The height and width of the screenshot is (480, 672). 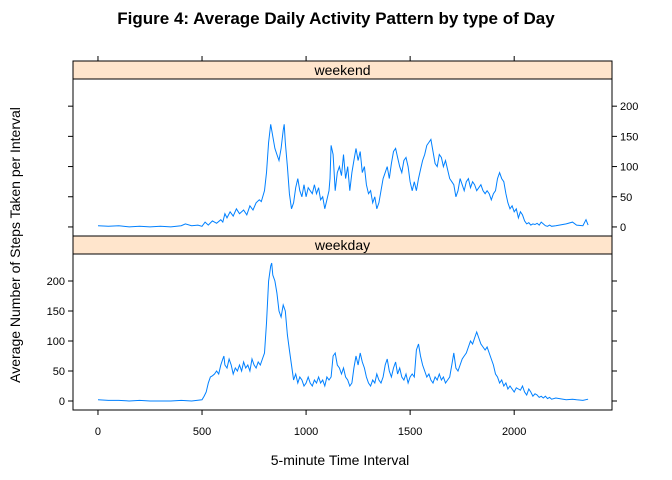 What do you see at coordinates (98, 432) in the screenshot?
I see `x-tick-label: 0` at bounding box center [98, 432].